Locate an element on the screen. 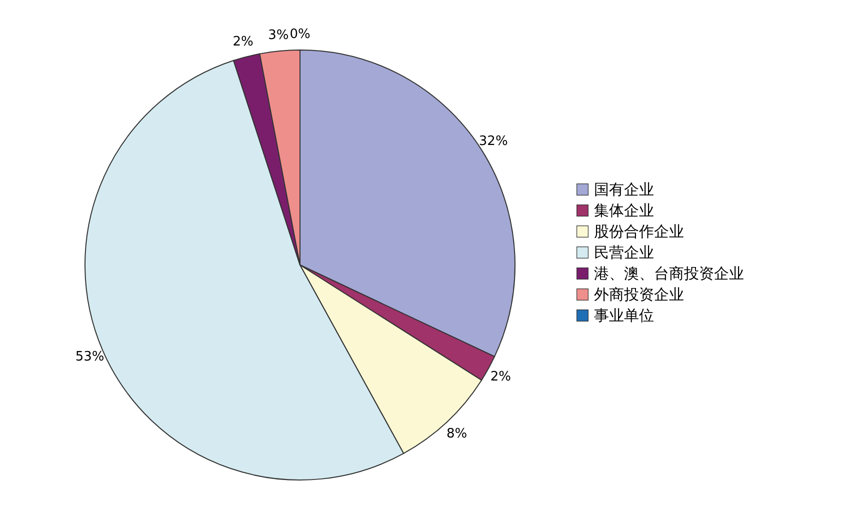 Image resolution: width=850 pixels, height=527 pixels. data-label: 8% is located at coordinates (457, 434).